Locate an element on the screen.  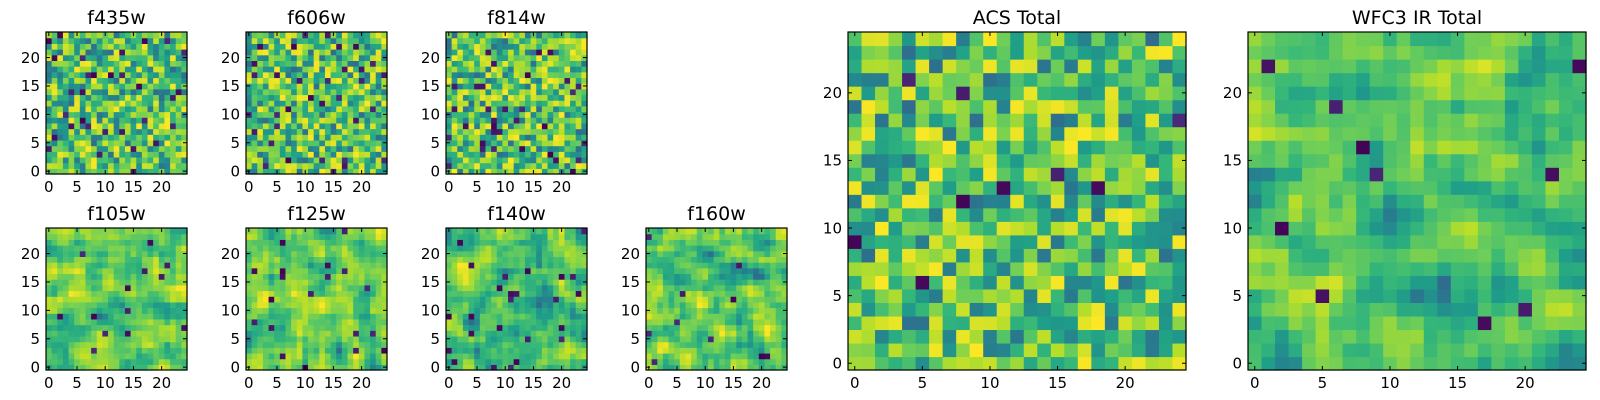
x-tick-label: 5 is located at coordinates (277, 383).